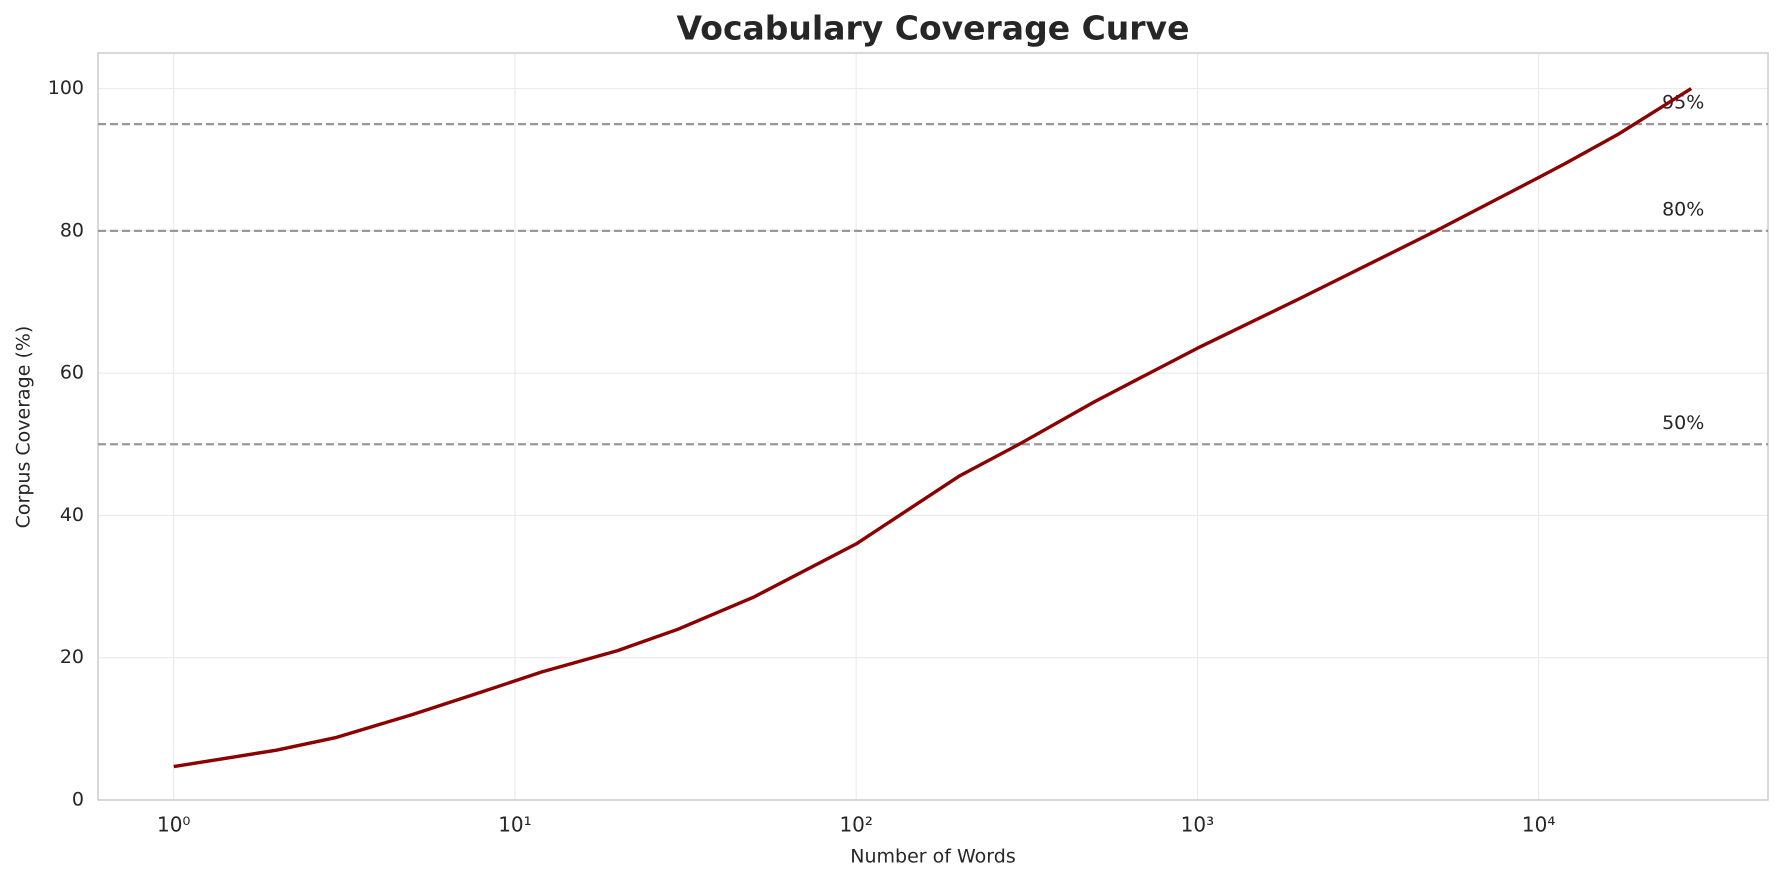 This screenshot has height=883, width=1784. Describe the element at coordinates (72, 373) in the screenshot. I see `y-tick-label: 60` at that location.